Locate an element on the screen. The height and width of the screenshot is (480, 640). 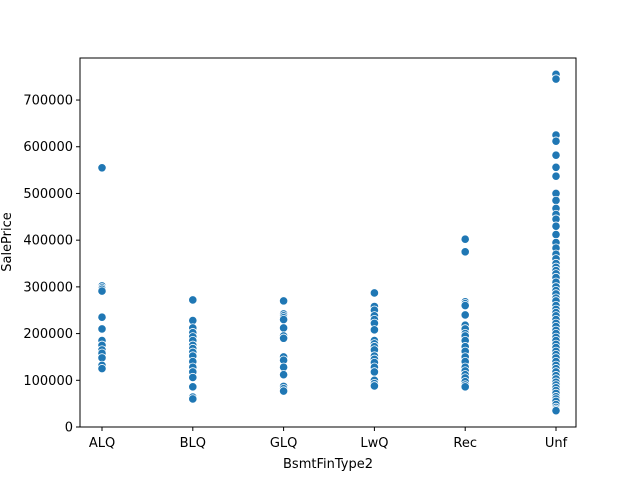
y-tick-label: 300000 is located at coordinates (48, 287).